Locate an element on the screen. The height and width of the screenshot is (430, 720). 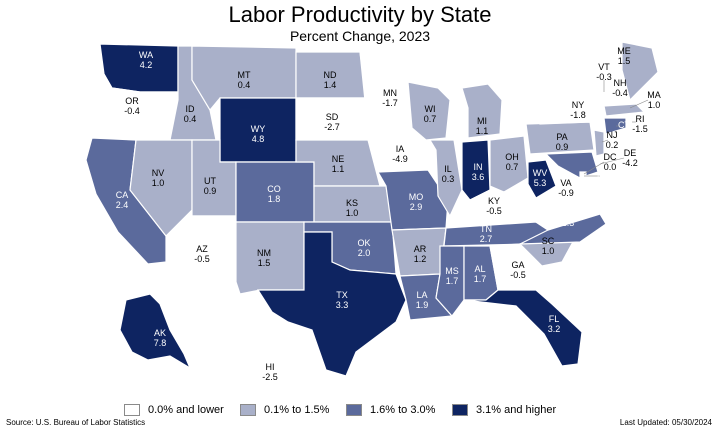
source-note: Source: U.S. Bureau of Labor Statistics is located at coordinates (76, 422).